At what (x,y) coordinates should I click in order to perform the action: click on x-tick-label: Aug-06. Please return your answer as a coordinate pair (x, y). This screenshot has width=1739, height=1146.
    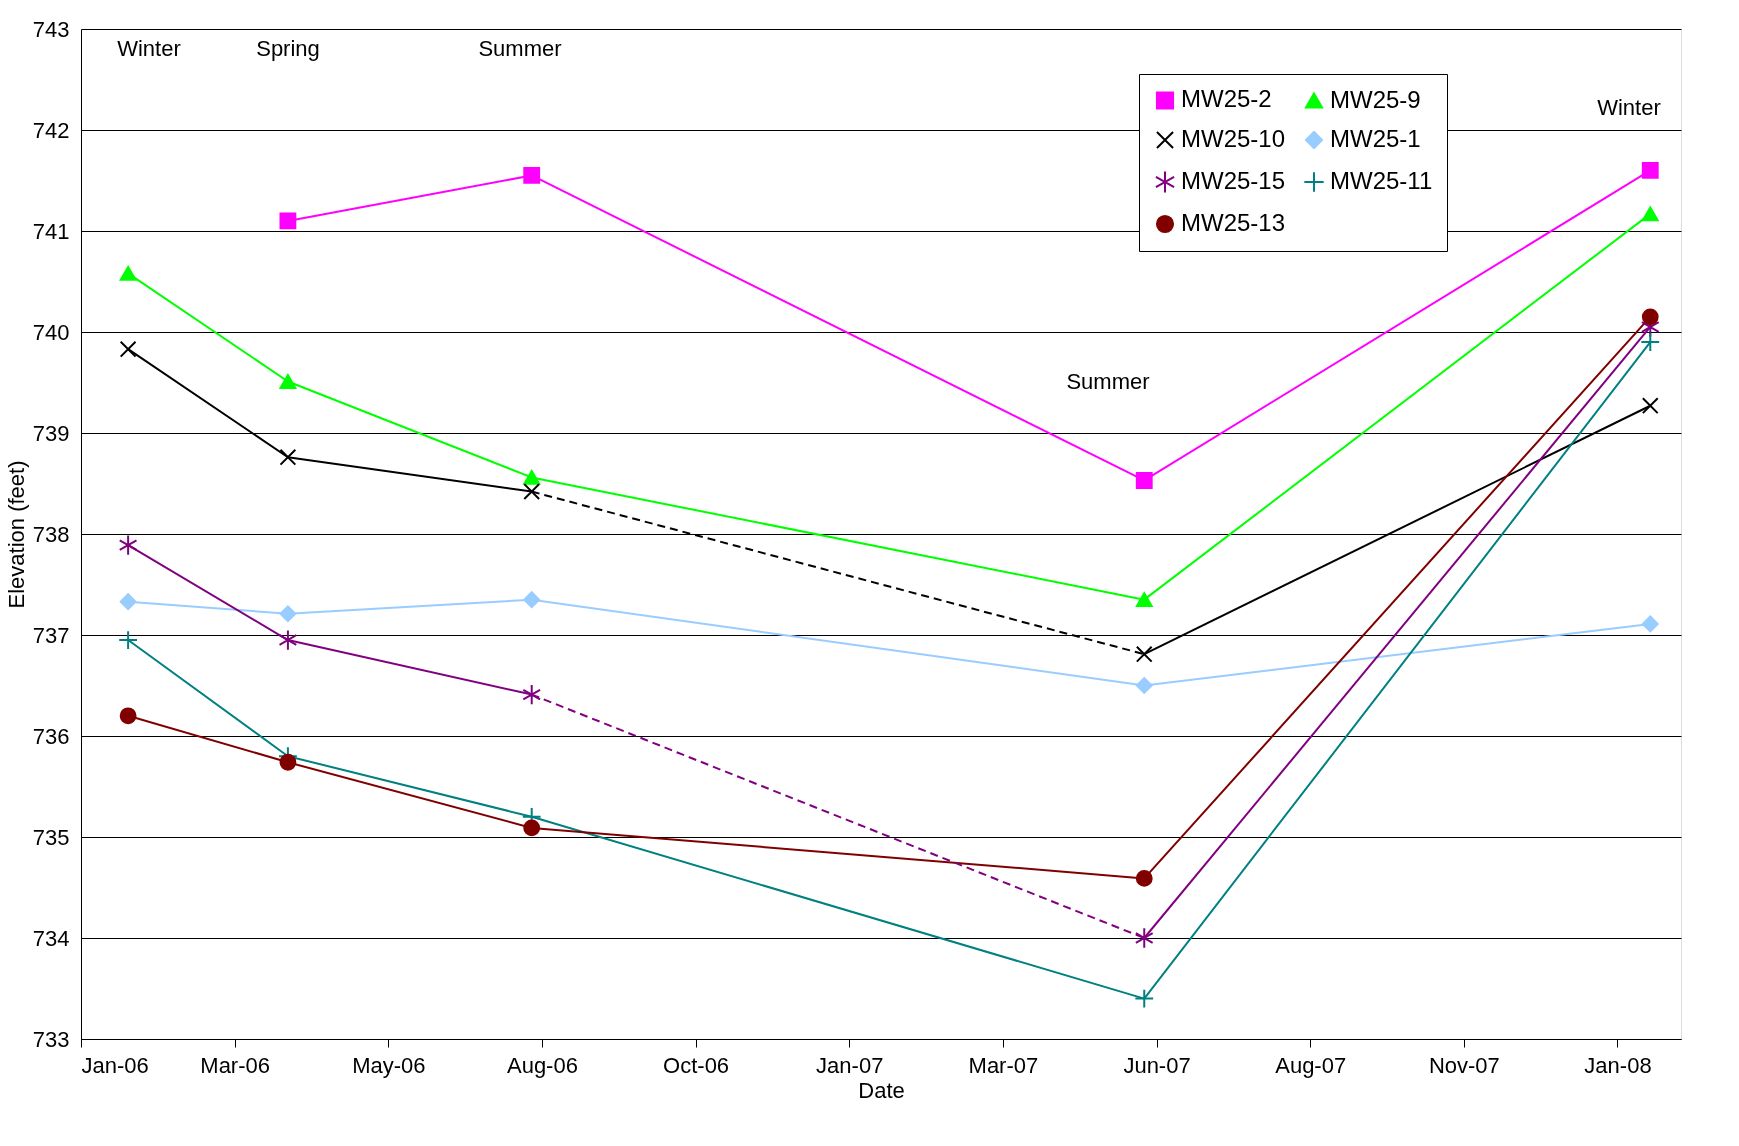
    Looking at the image, I should click on (542, 1065).